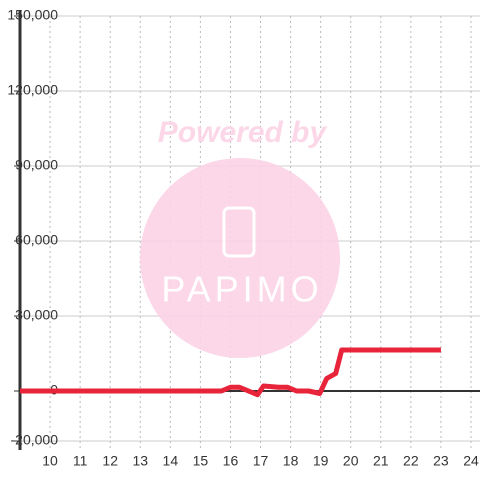 The image size is (480, 480). I want to click on line-series, so click(230, 372).